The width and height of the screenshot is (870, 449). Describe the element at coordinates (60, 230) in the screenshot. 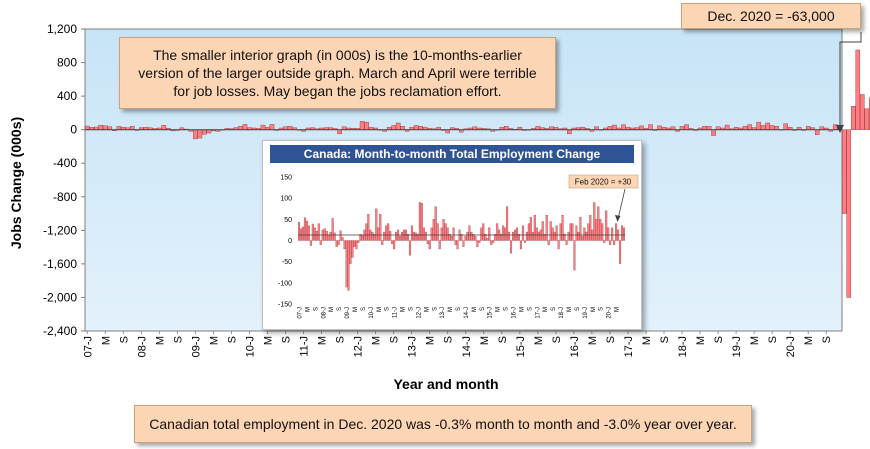

I see `y-tick-label: -1,200` at that location.